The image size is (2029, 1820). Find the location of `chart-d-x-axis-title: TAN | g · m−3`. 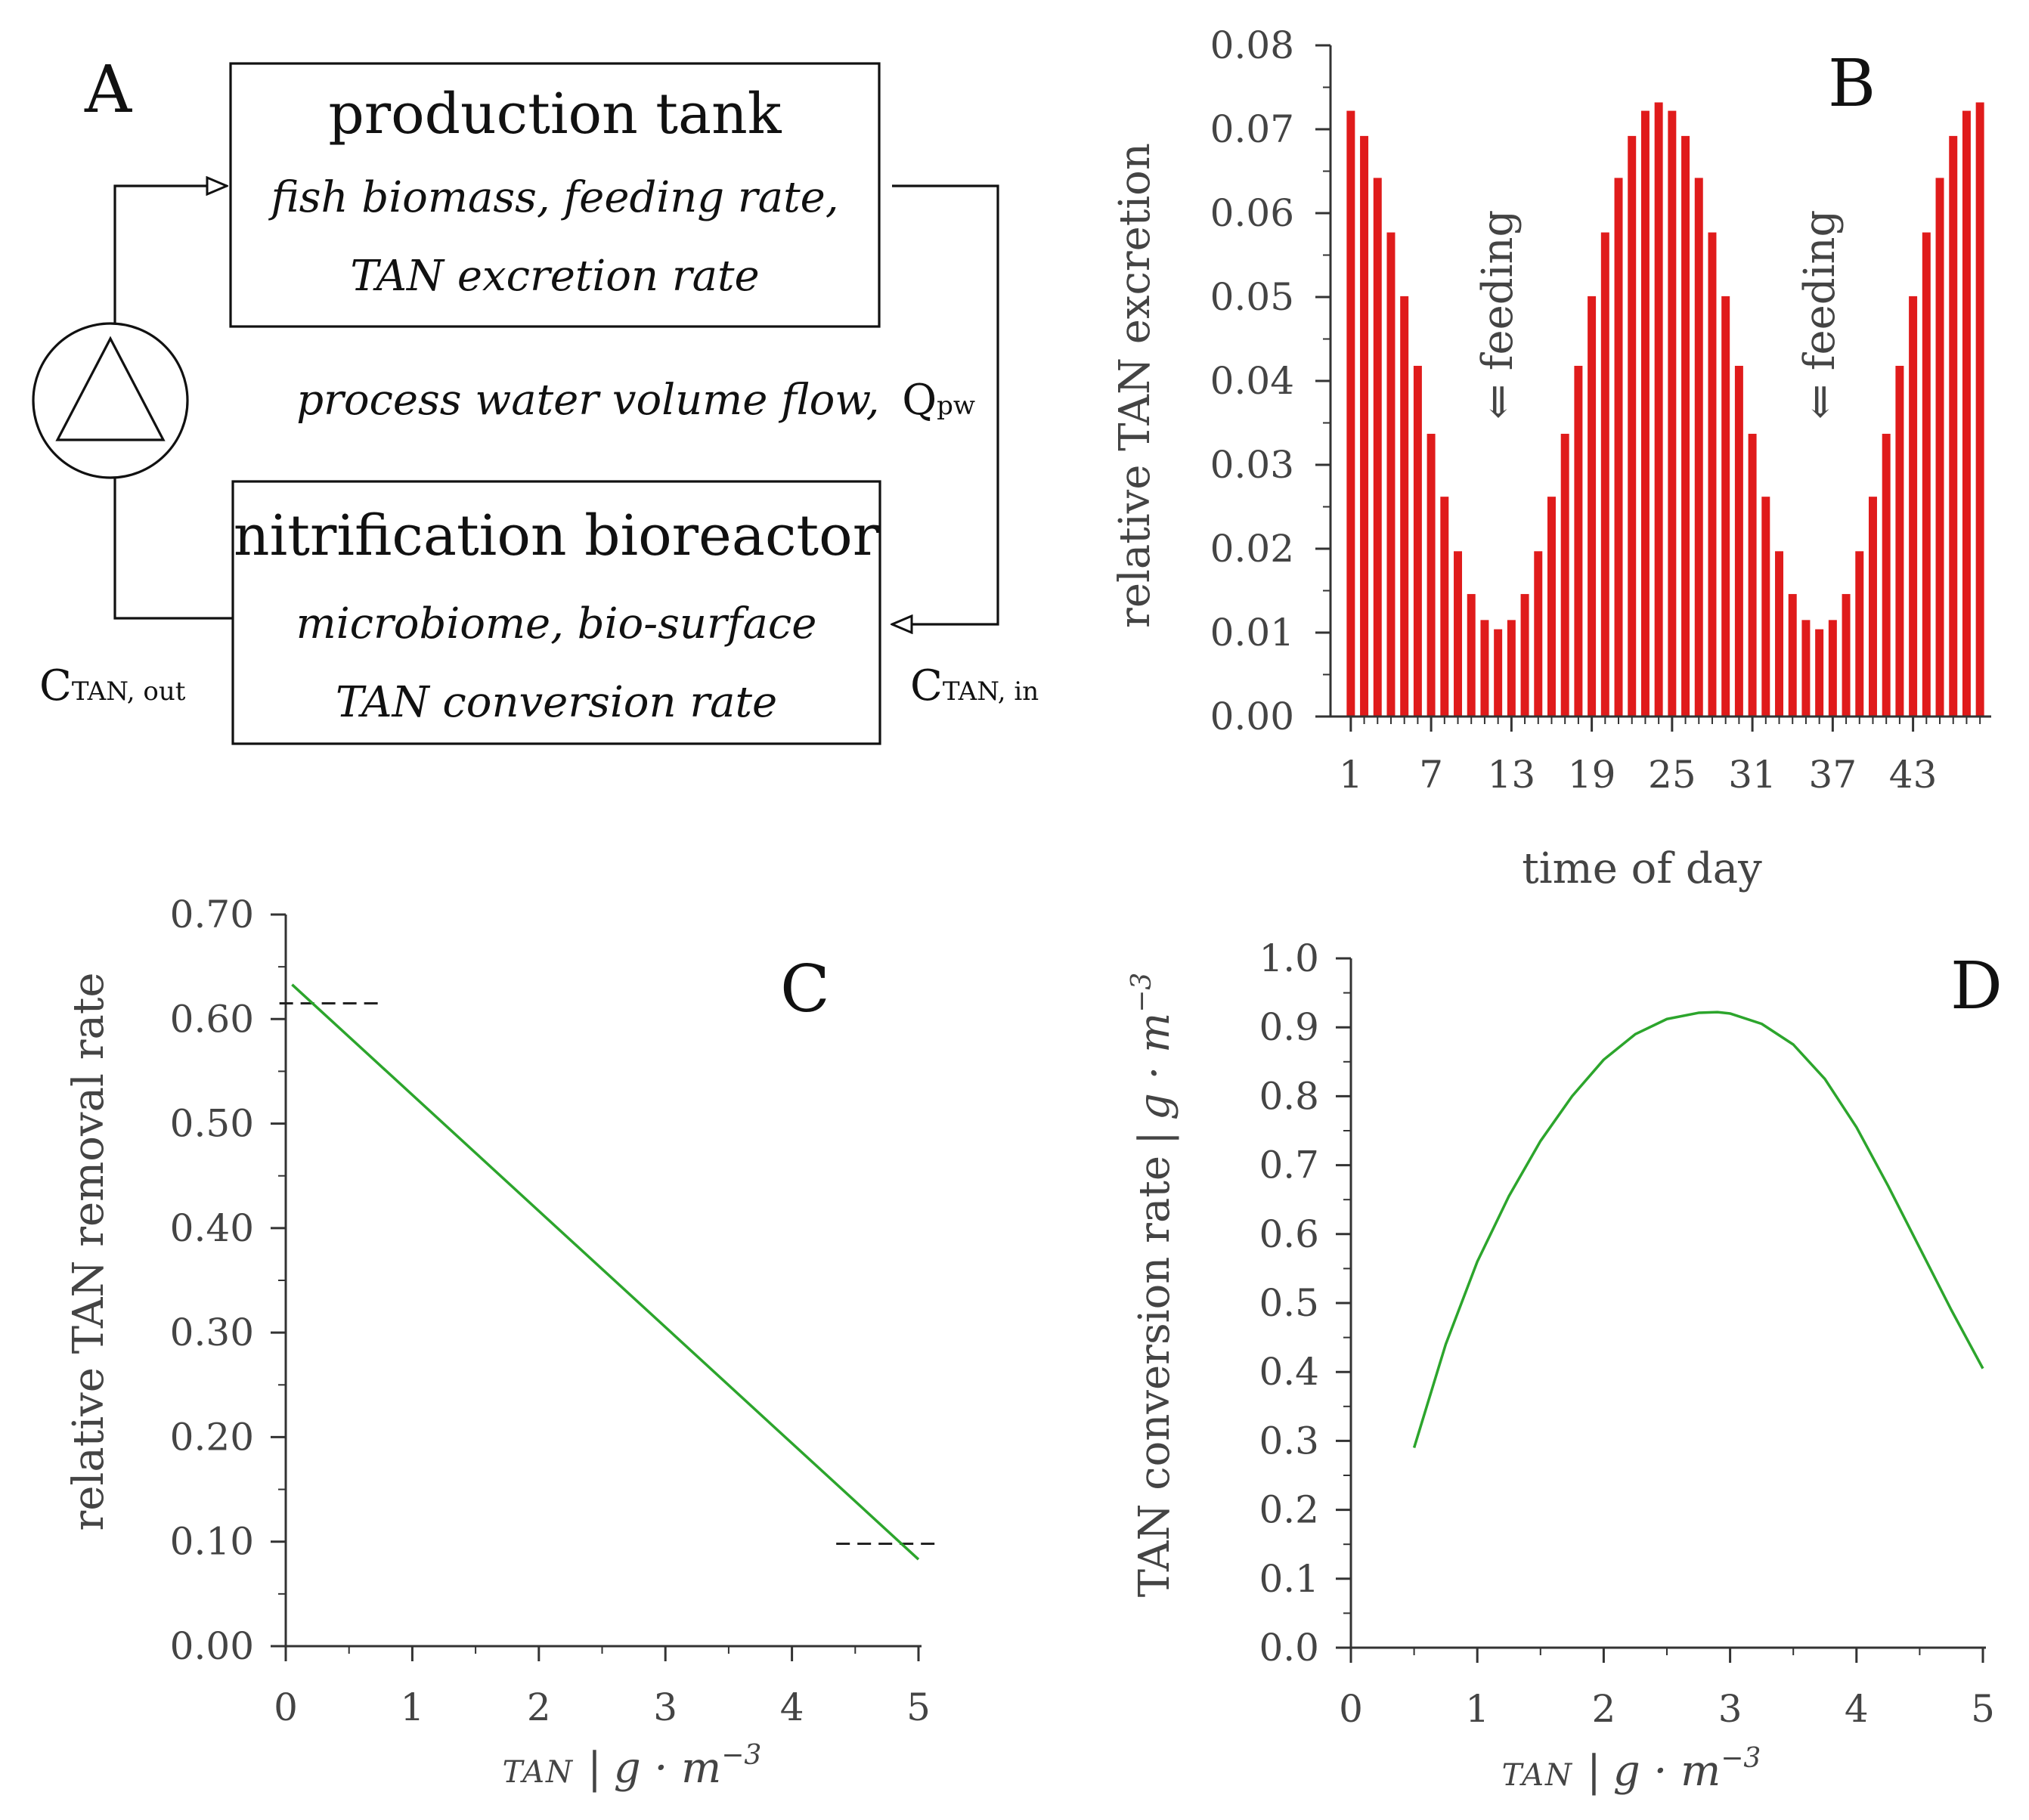

chart-d-x-axis-title: TAN | g · m−3 is located at coordinates (1631, 1769).